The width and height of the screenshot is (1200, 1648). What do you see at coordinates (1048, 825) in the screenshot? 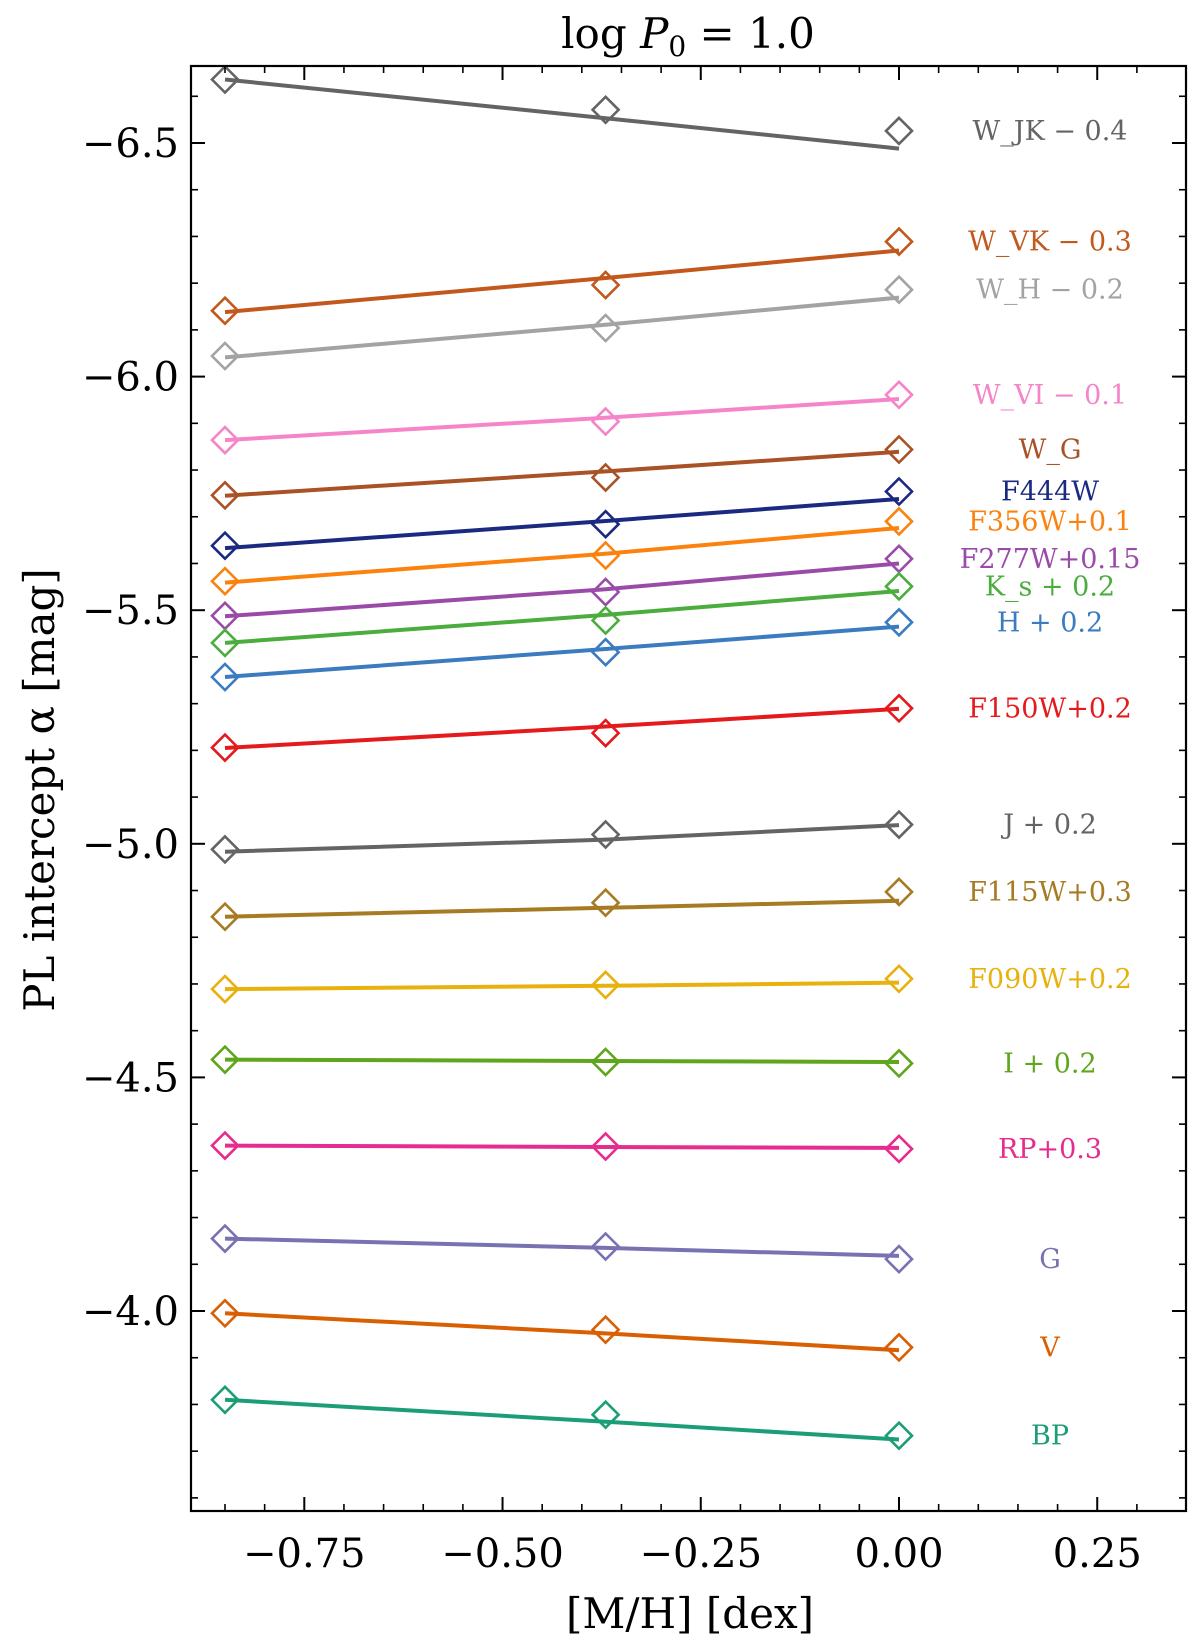
I see `series-label: J + 0.2` at bounding box center [1048, 825].